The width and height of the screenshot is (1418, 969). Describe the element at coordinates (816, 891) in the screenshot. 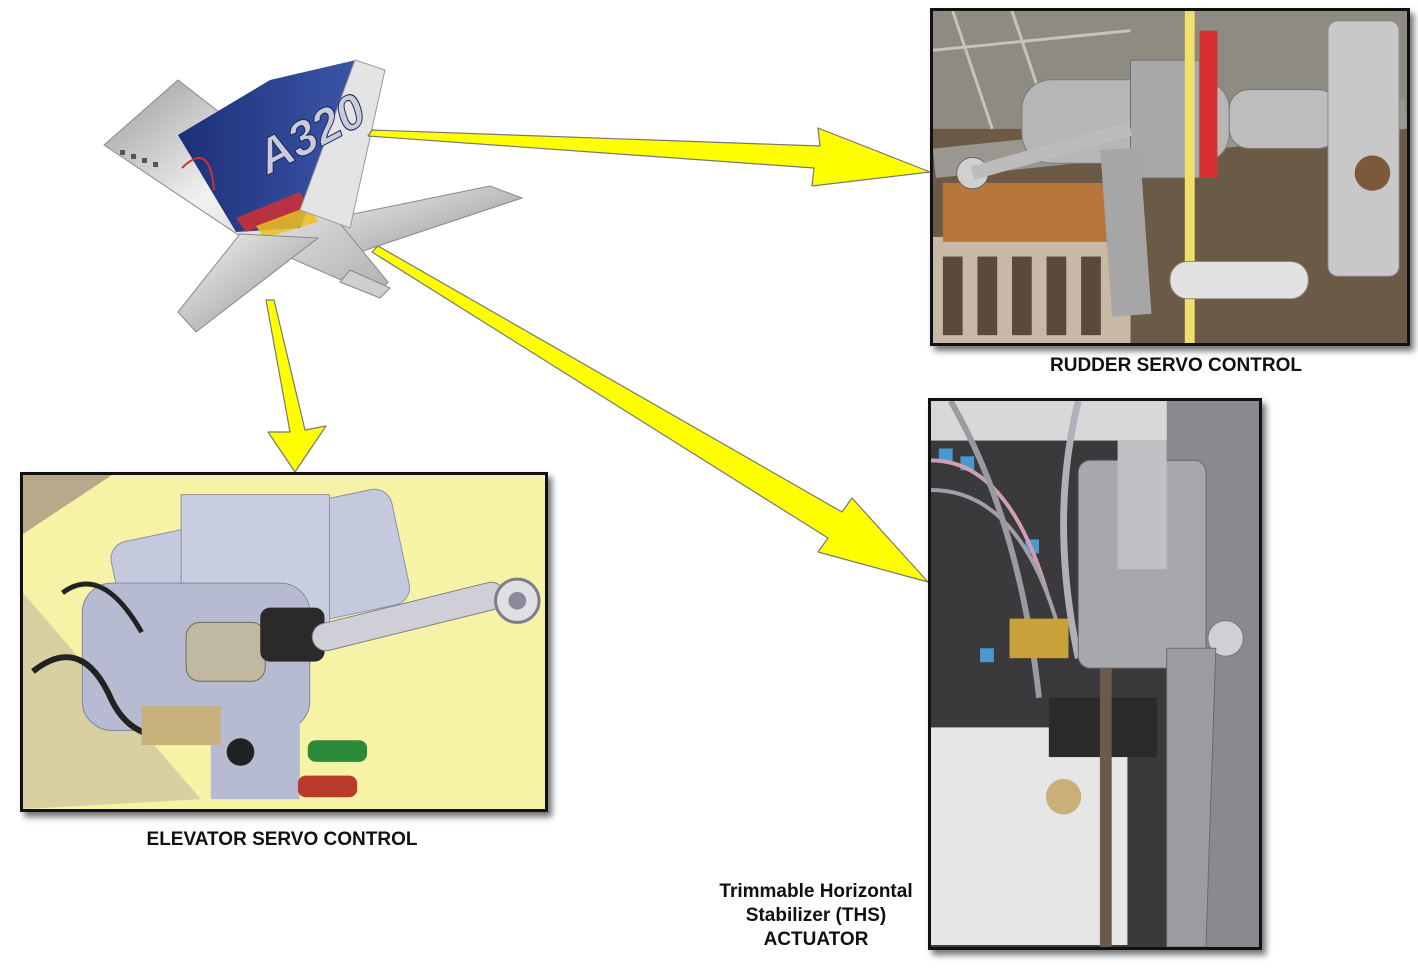

I see `ths-caption-line-1: Trimmable Horizontal` at that location.